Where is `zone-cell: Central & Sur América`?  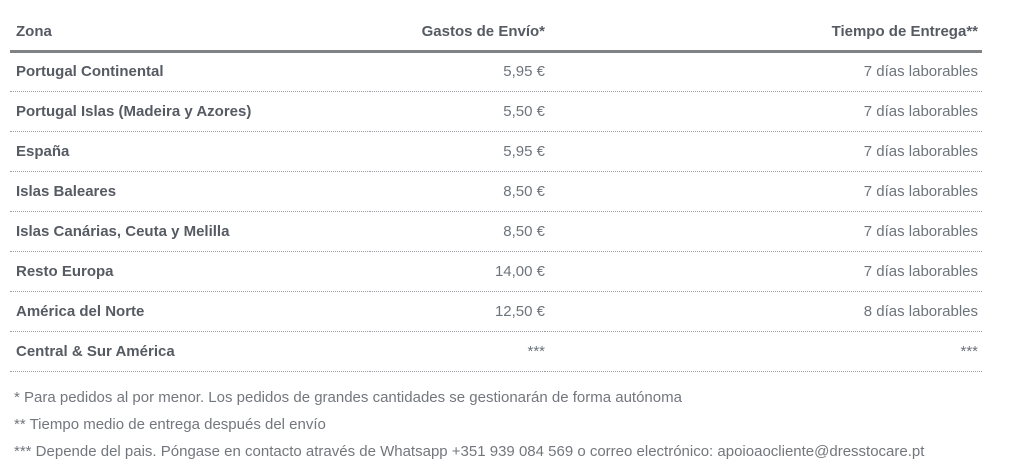 zone-cell: Central & Sur América is located at coordinates (190, 351).